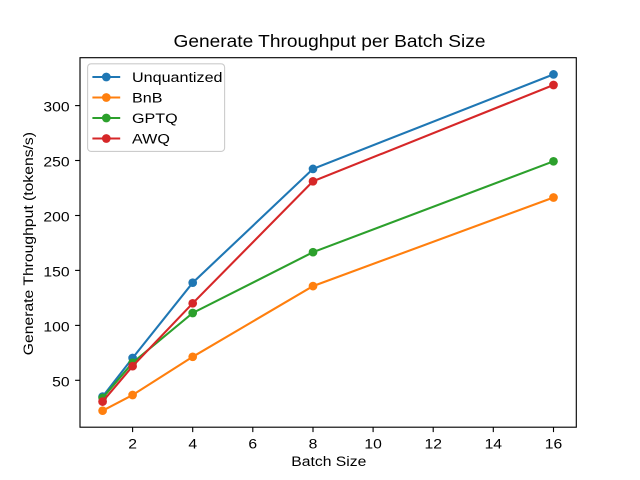 The height and width of the screenshot is (480, 640). I want to click on svg-text: 2, so click(132, 444).